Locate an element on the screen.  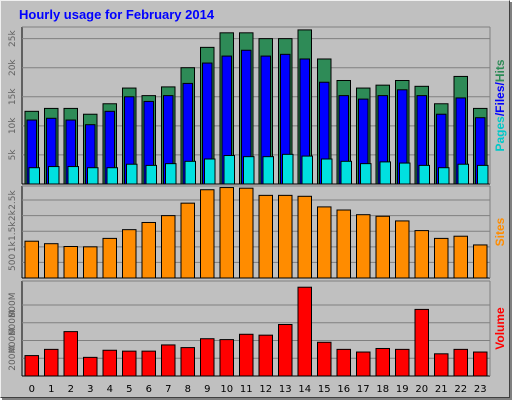
x-tick-label: 5 is located at coordinates (129, 389).